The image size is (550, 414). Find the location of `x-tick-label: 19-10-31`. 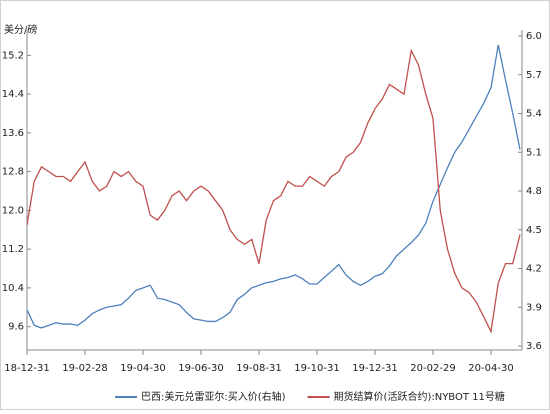

x-tick-label: 19-10-31 is located at coordinates (316, 368).